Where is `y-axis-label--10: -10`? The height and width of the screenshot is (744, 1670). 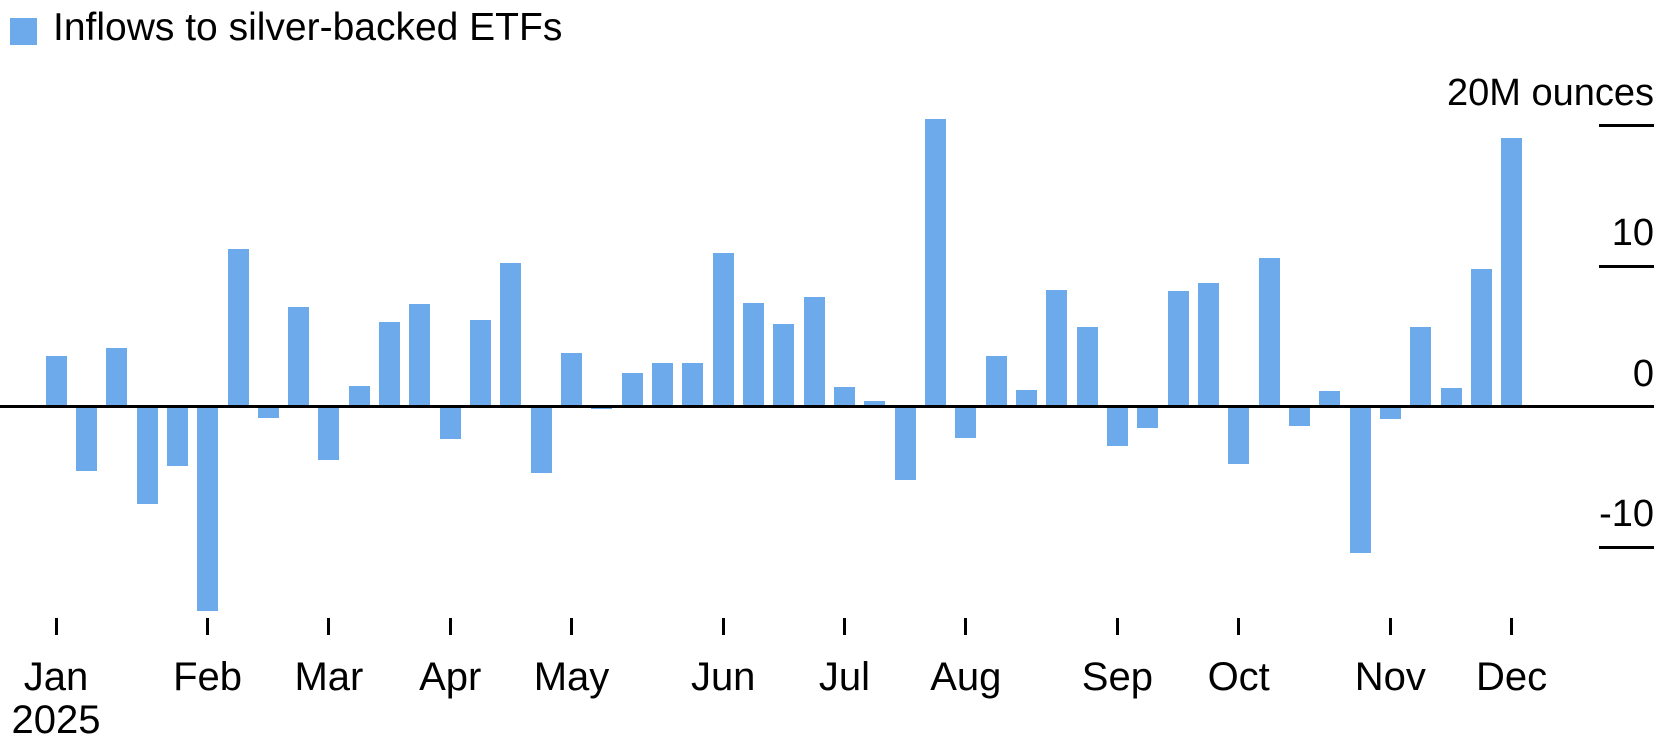
y-axis-label--10: -10 is located at coordinates (1626, 514).